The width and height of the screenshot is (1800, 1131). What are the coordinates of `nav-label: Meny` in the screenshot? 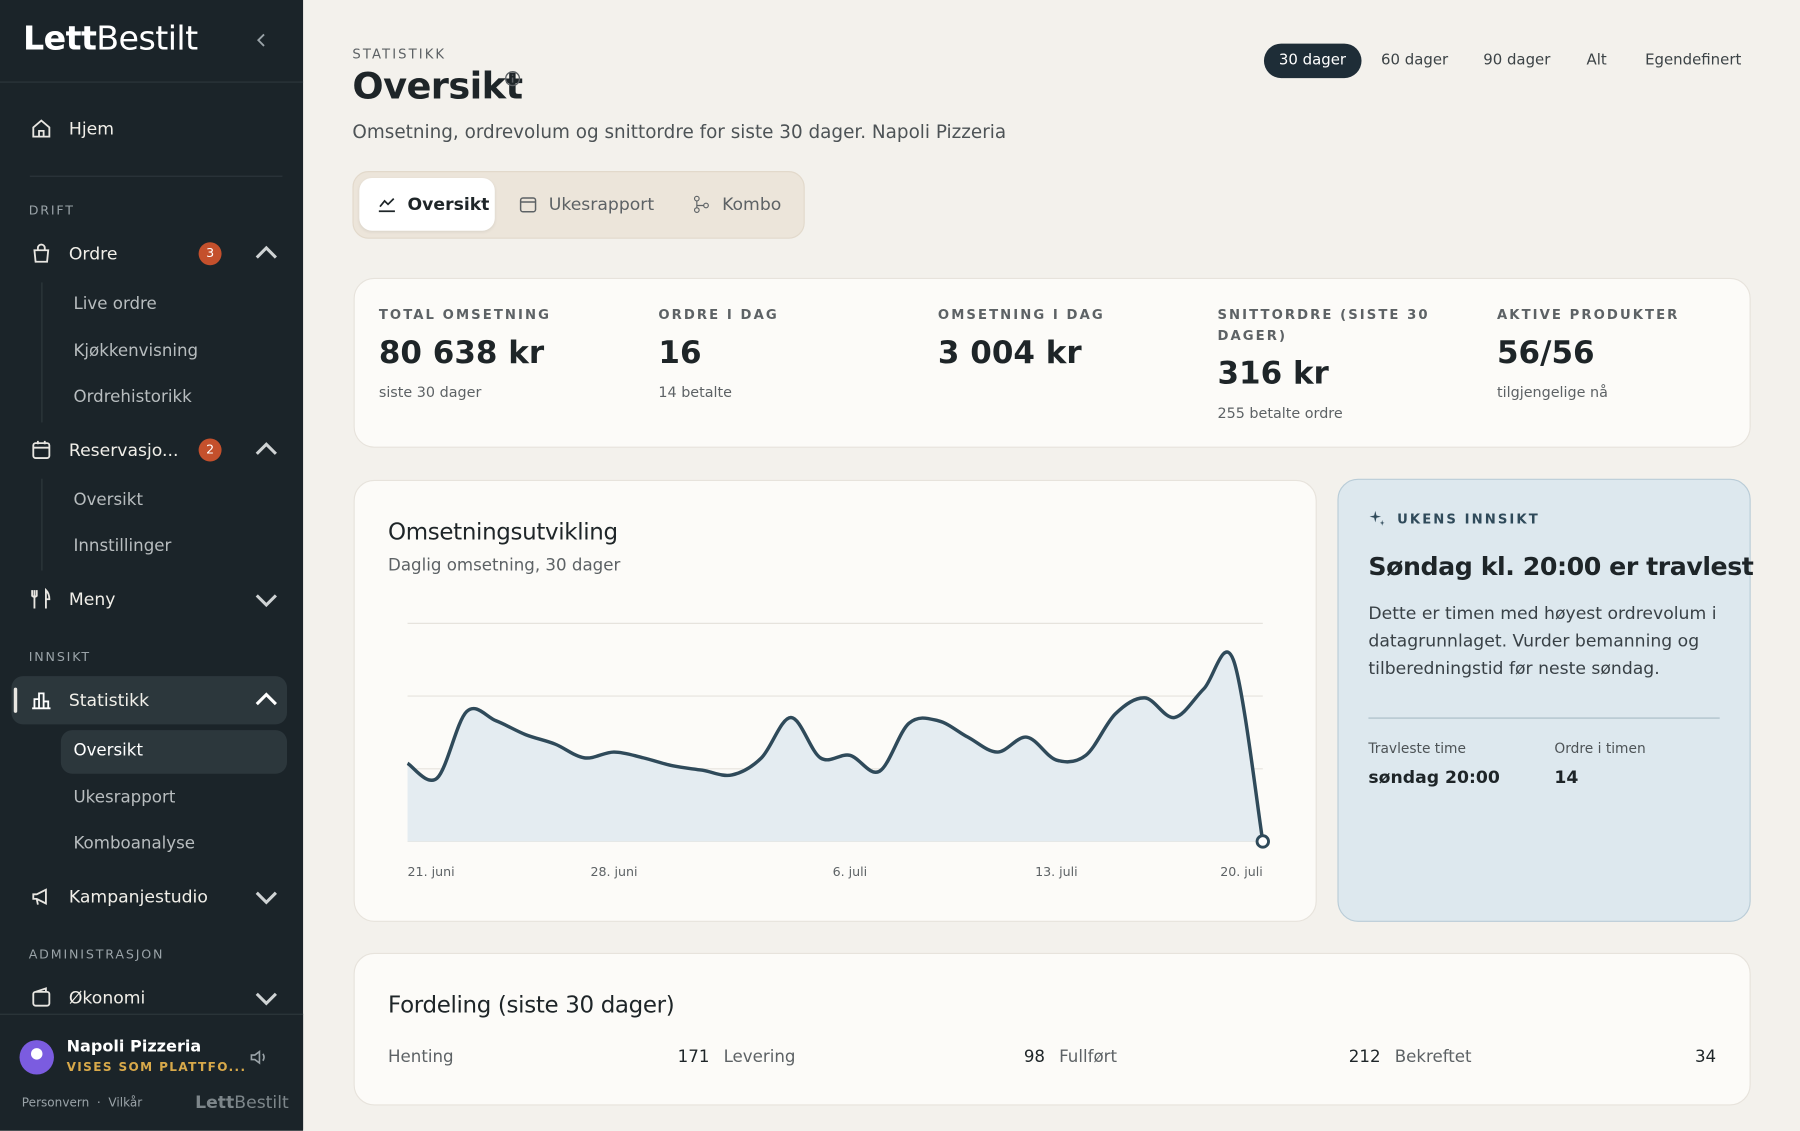 It's located at (92, 599).